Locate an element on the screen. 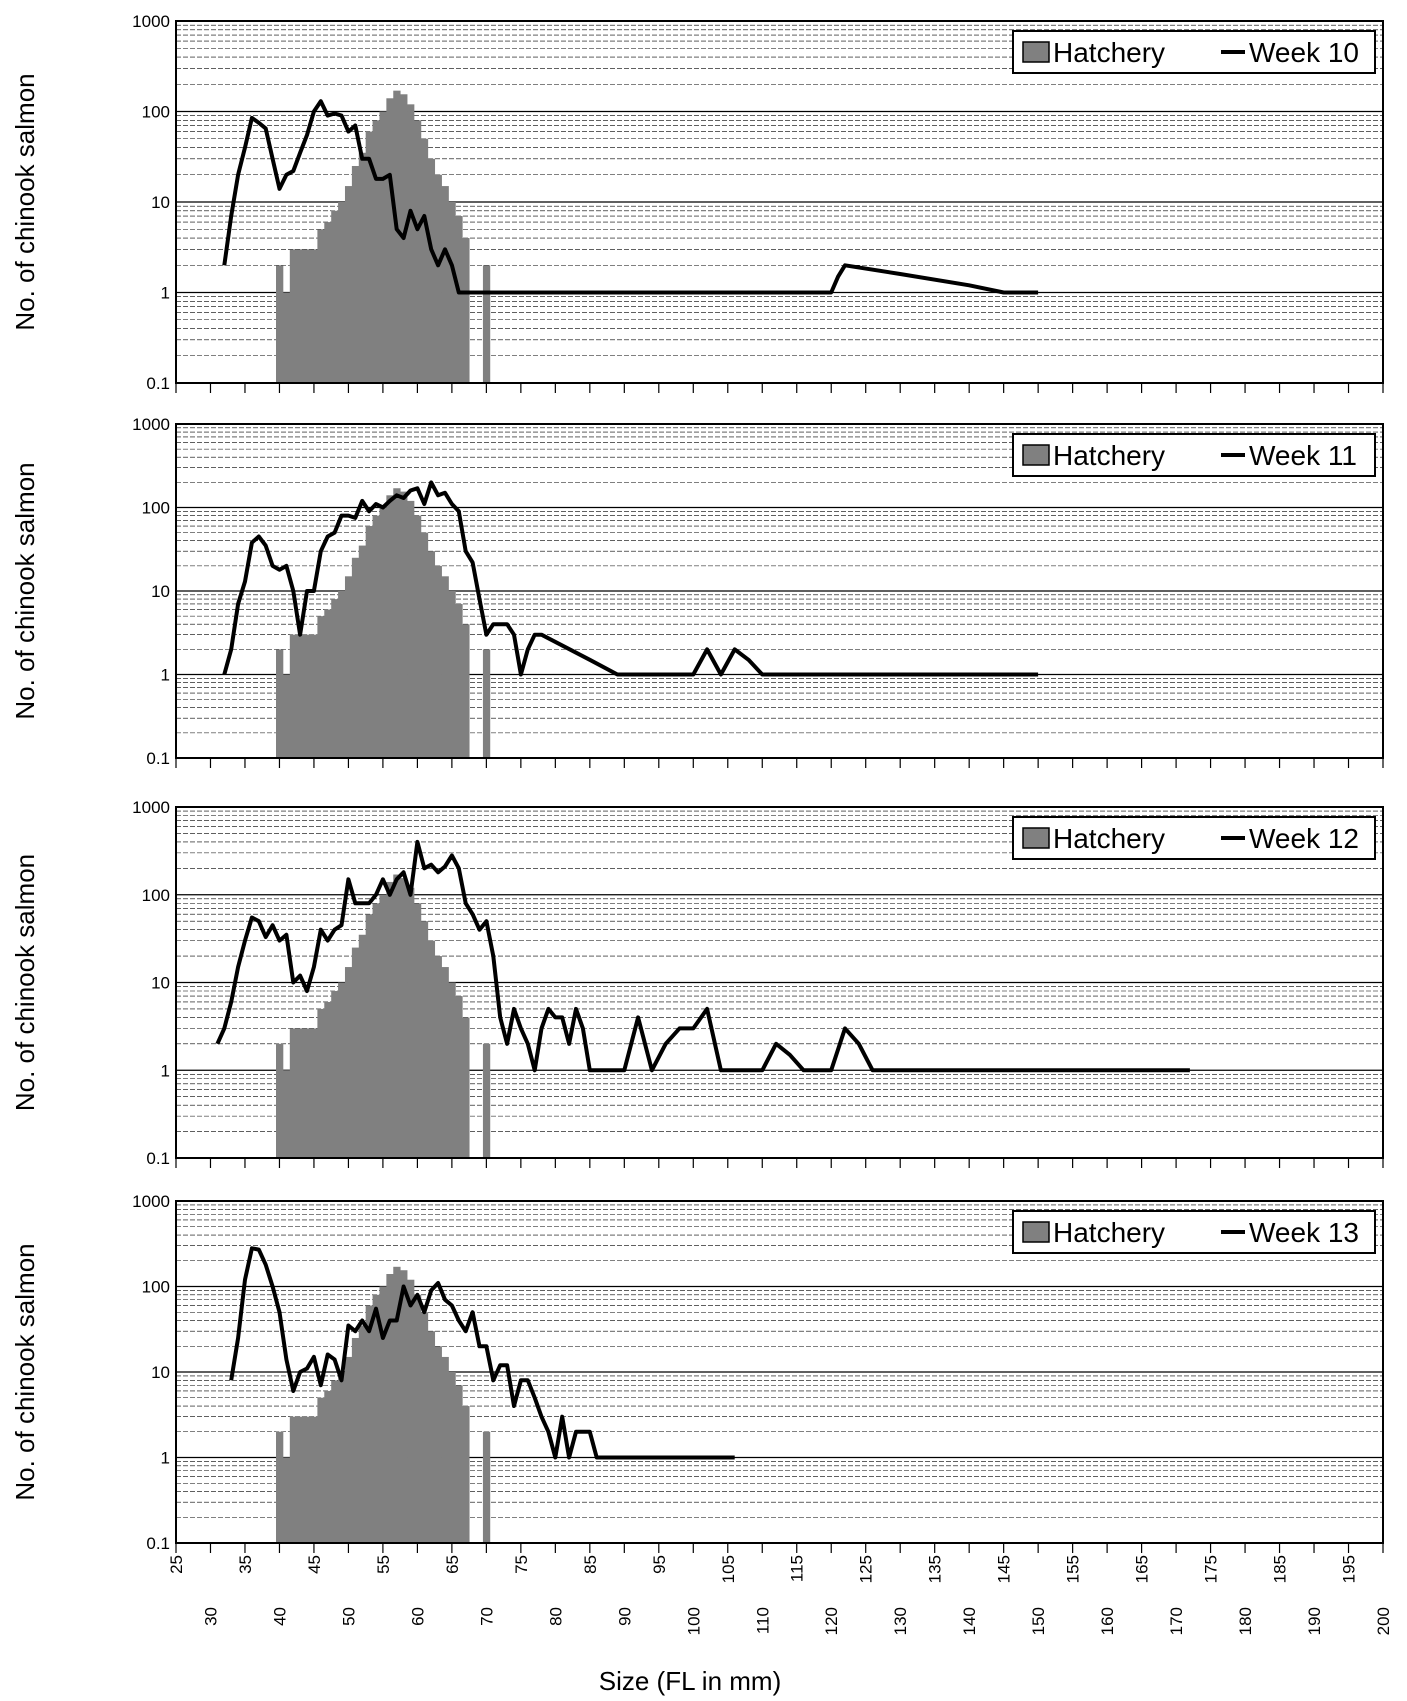  hatchery-bars is located at coordinates (383, 1404).